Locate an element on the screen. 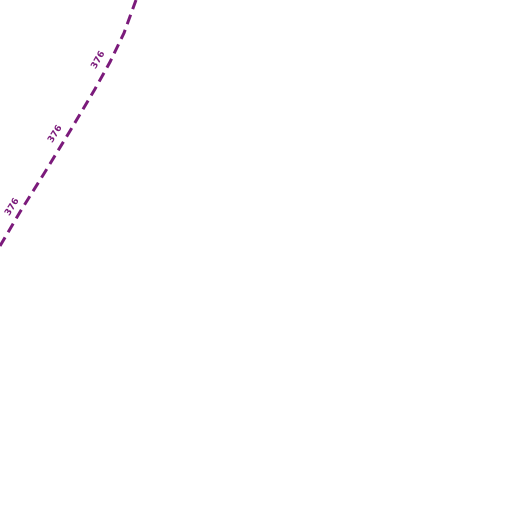  route-line is located at coordinates (69, 123).